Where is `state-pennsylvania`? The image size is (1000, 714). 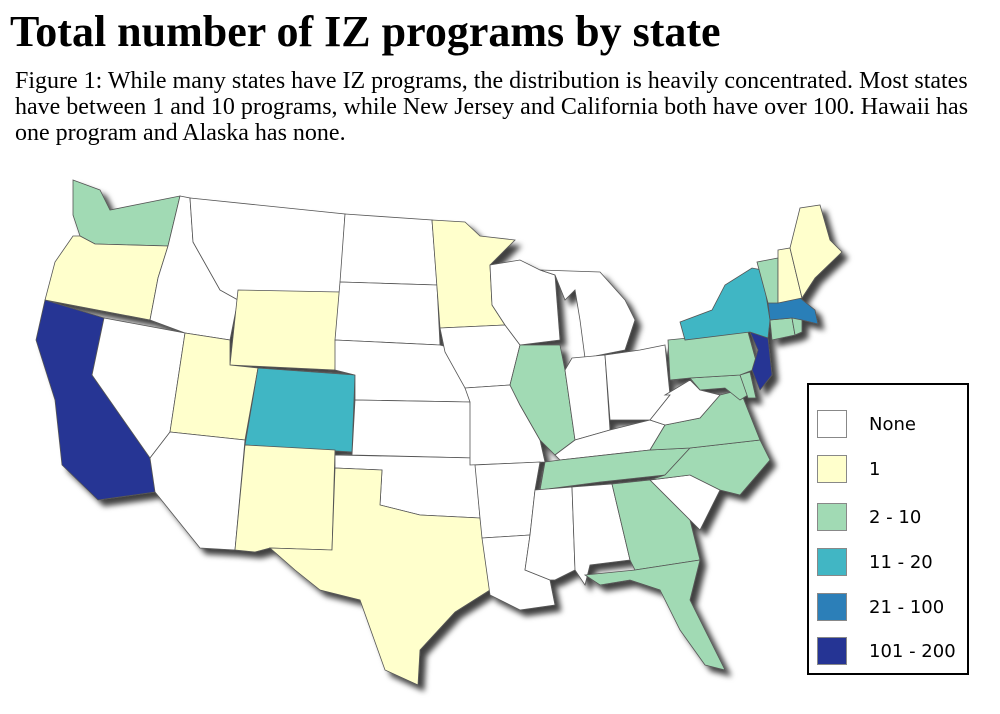
state-pennsylvania is located at coordinates (713, 356).